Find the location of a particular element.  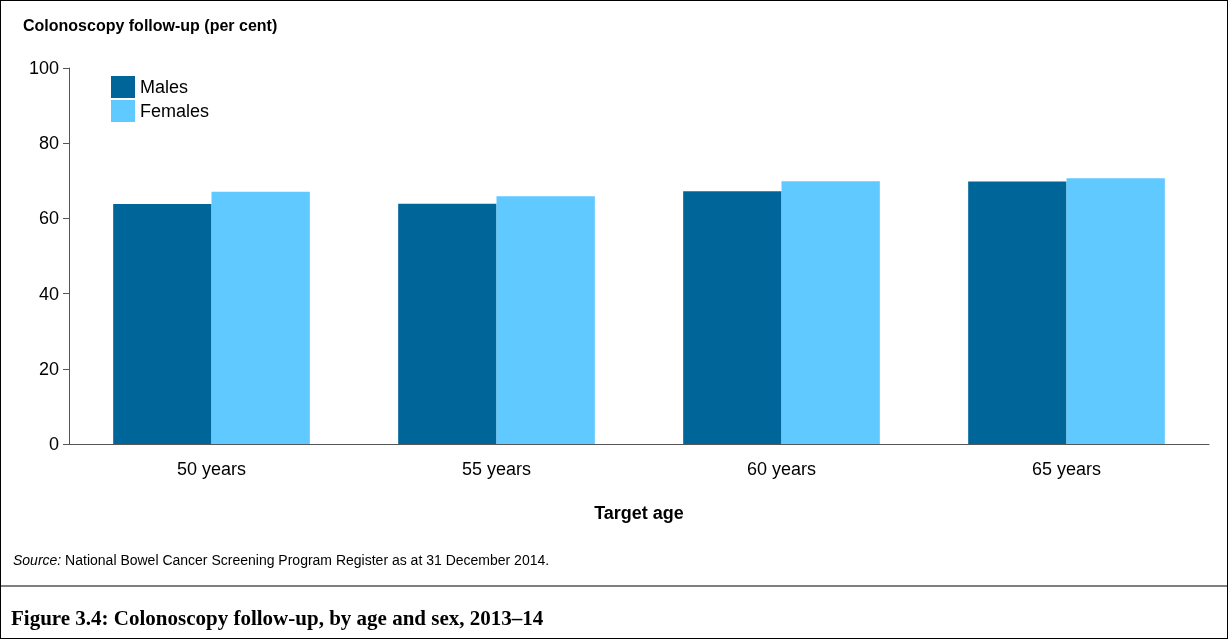

x-axis-title: Target age is located at coordinates (639, 513).